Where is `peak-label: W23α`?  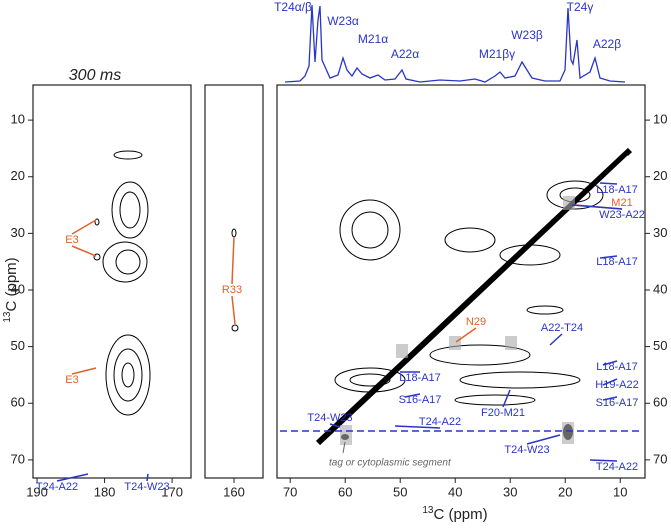
peak-label: W23α is located at coordinates (343, 21).